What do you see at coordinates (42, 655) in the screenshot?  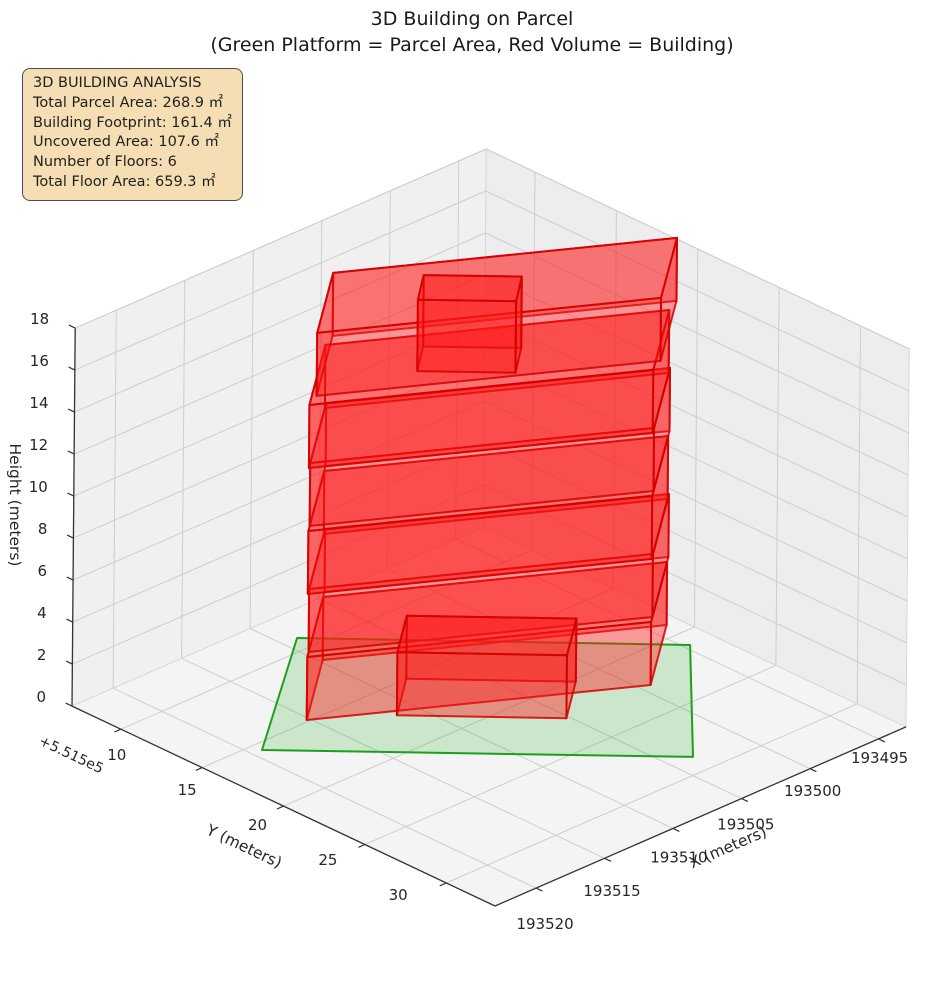 I see `z-tick-label: 2` at bounding box center [42, 655].